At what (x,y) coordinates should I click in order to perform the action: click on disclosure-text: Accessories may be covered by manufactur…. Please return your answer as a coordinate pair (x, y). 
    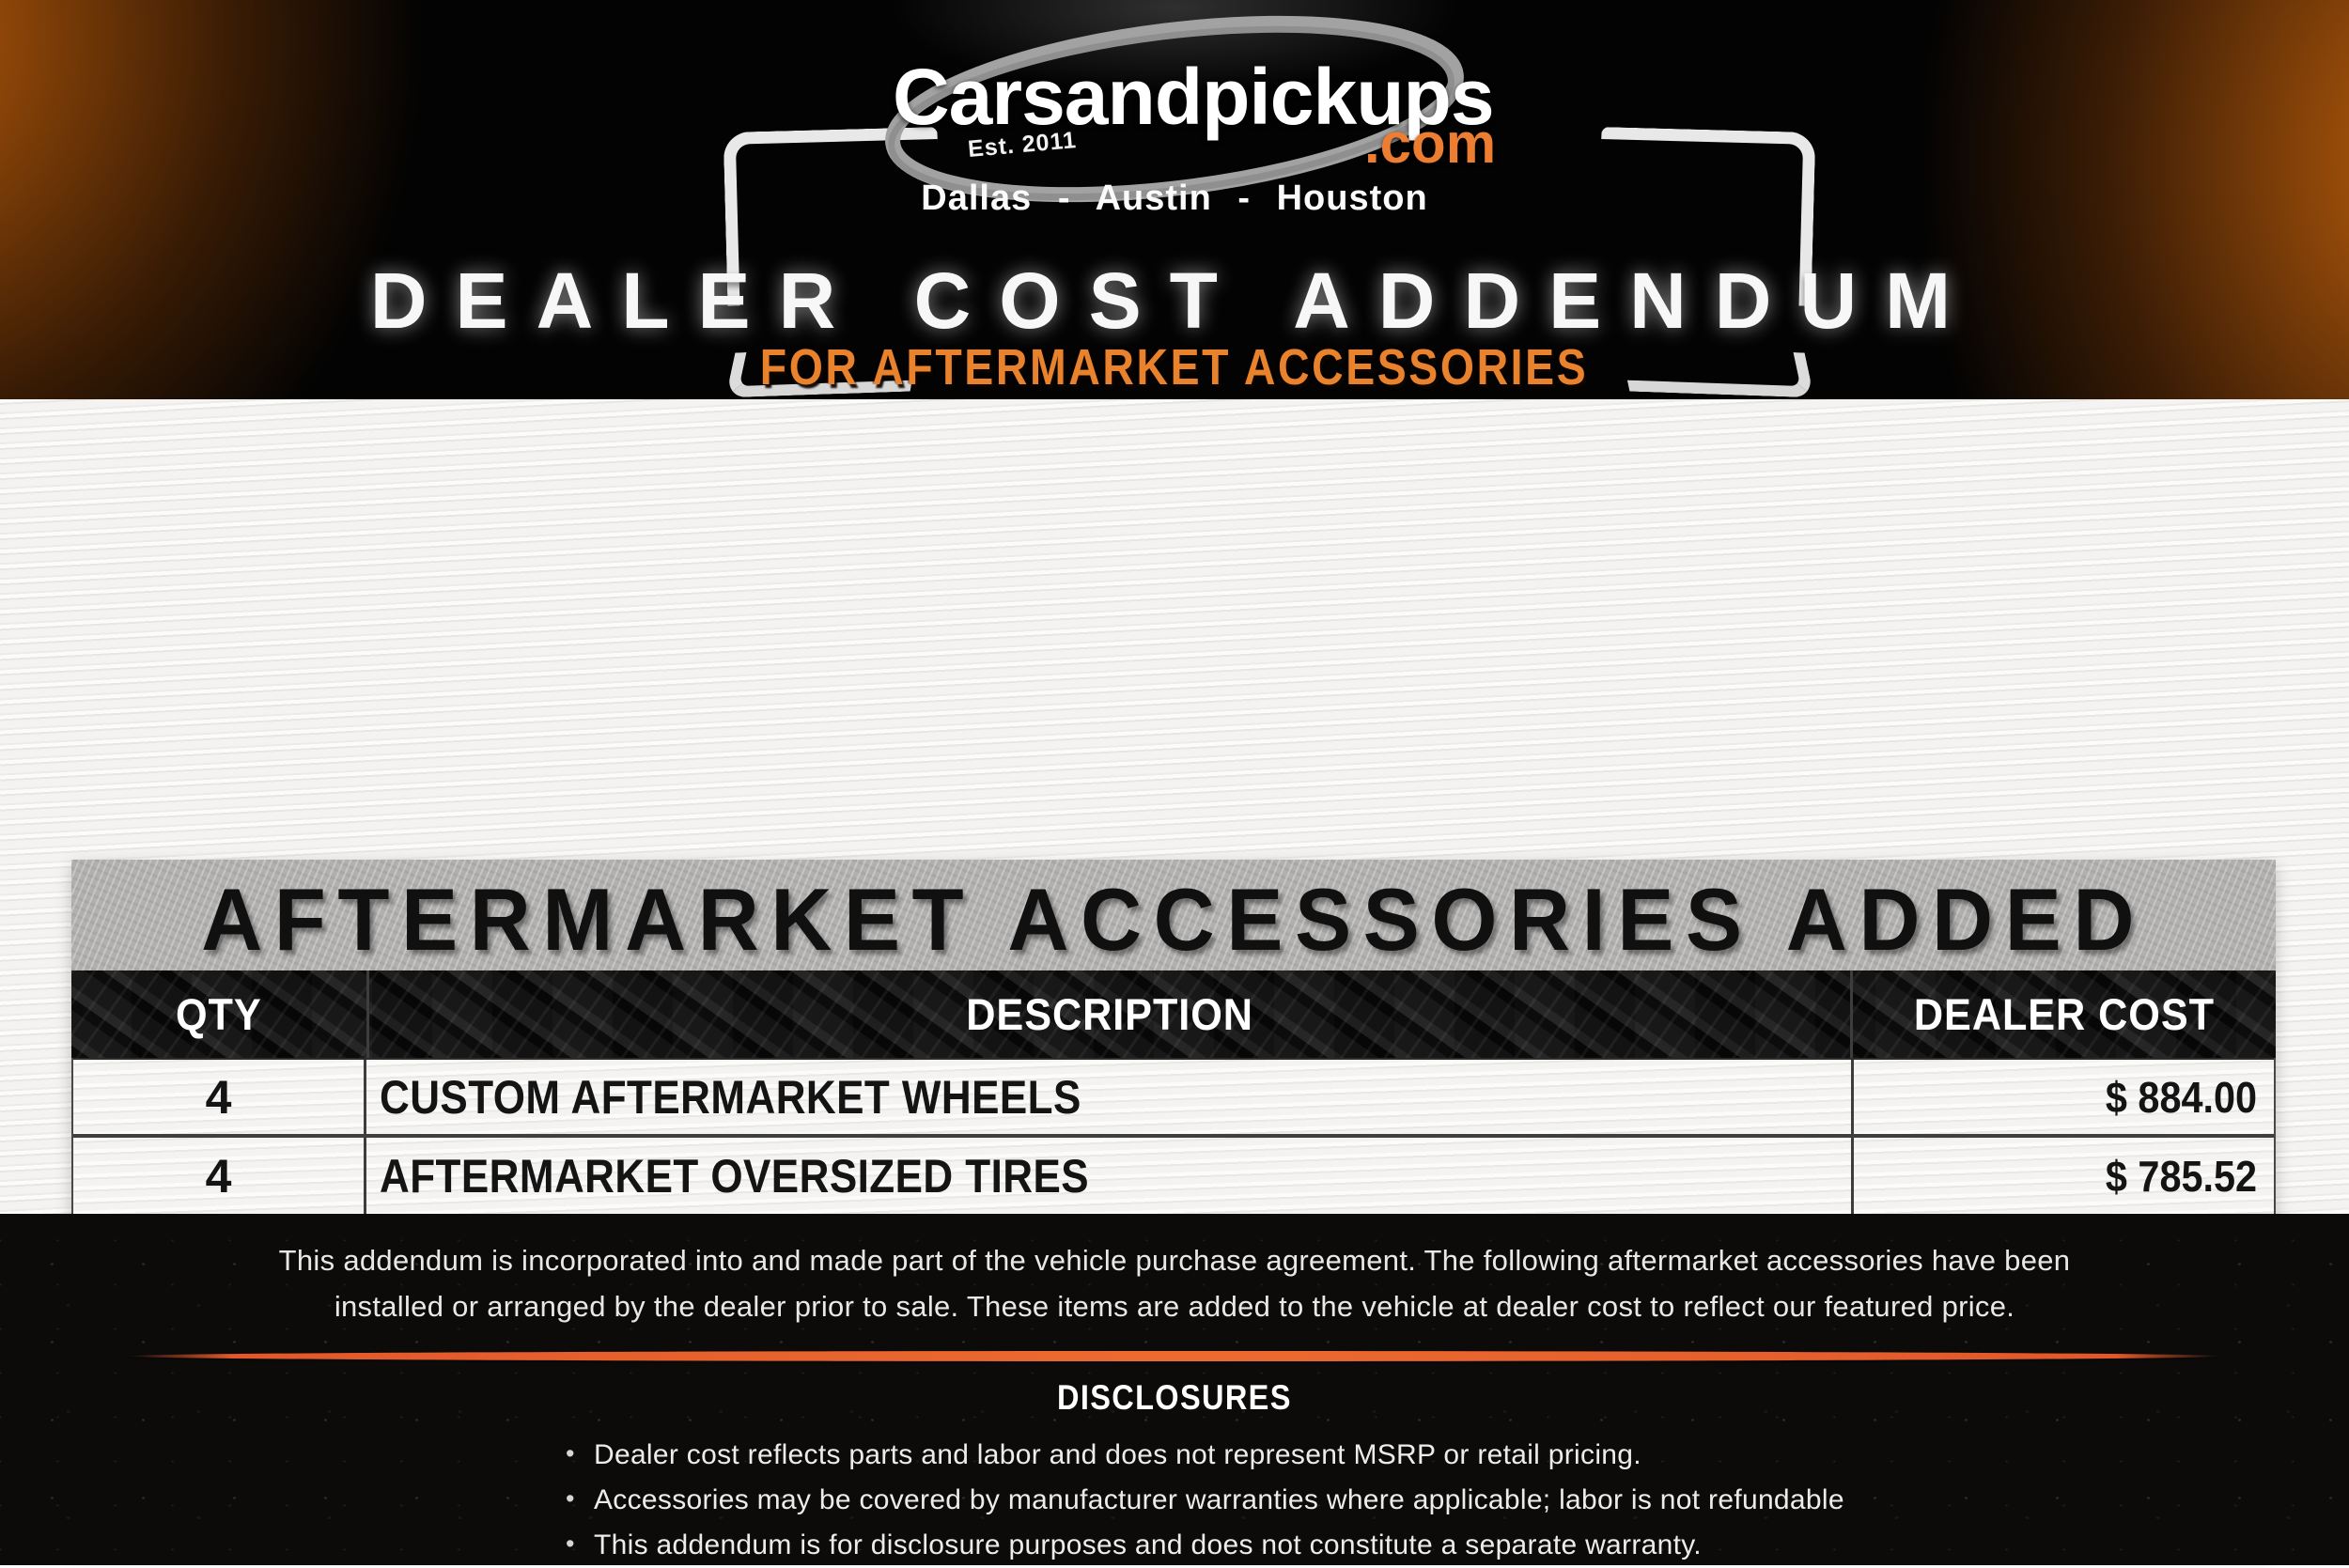
    Looking at the image, I should click on (1219, 1499).